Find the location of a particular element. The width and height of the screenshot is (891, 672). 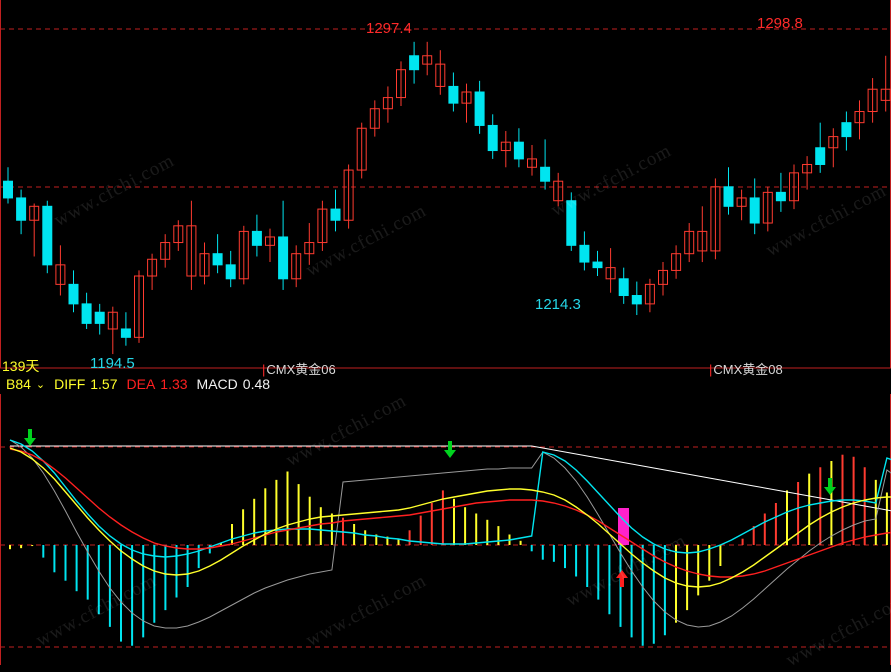

macd-period-label: B84 is located at coordinates (18, 384).